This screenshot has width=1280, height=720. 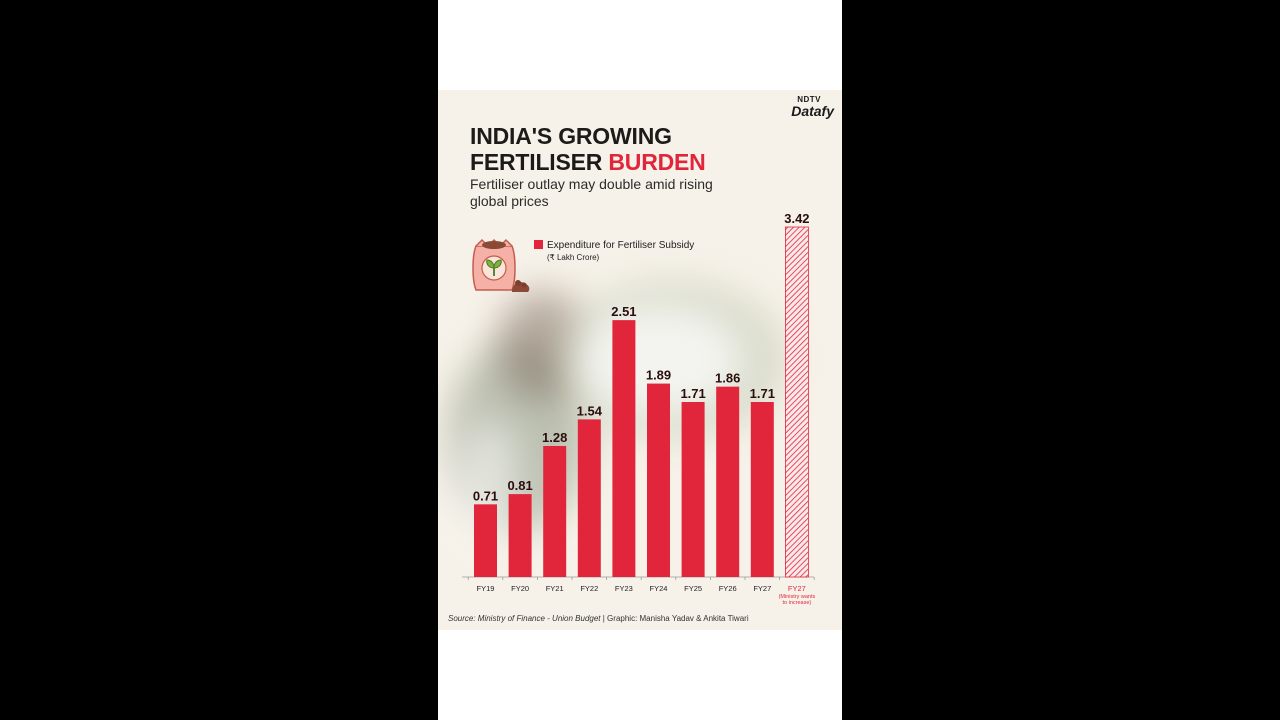 I want to click on bar-fy23, so click(x=624, y=448).